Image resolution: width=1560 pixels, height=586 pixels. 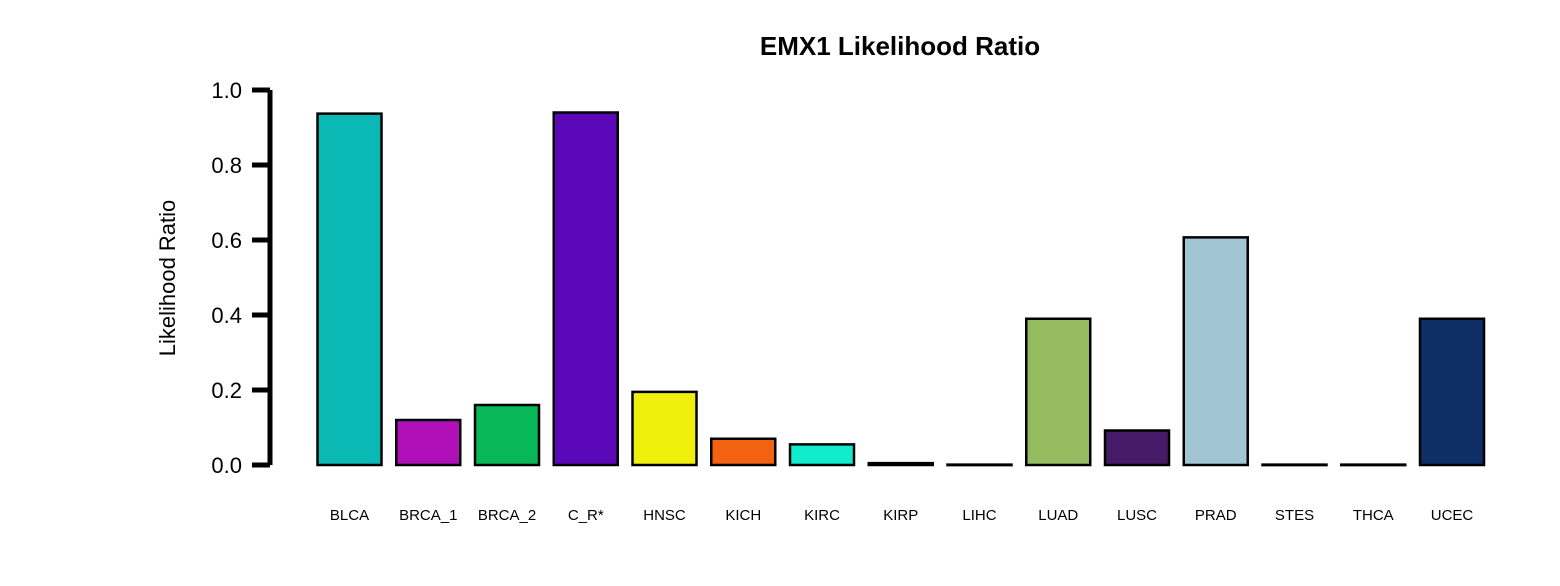 I want to click on bar-stes, so click(x=1294, y=465).